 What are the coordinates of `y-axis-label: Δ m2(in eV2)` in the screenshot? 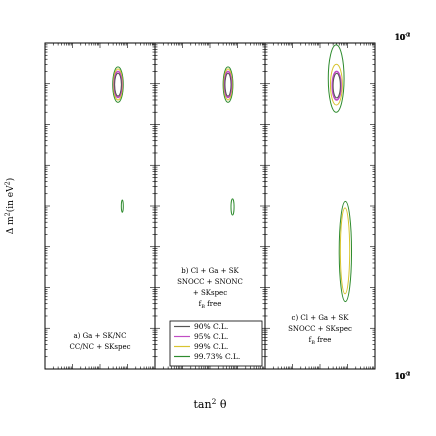 It's located at (10, 206).